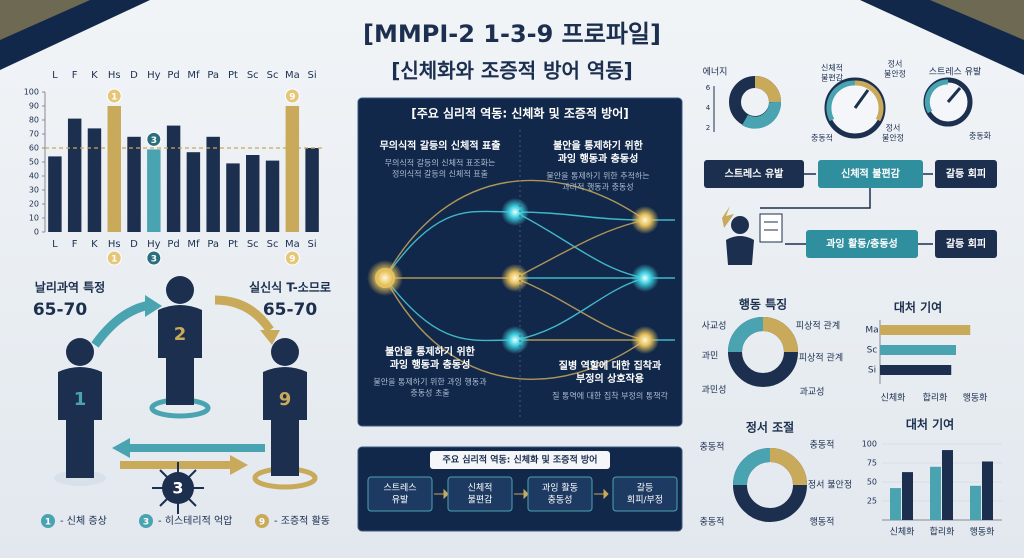 The image size is (1024, 558). I want to click on figure-number: 9, so click(285, 399).